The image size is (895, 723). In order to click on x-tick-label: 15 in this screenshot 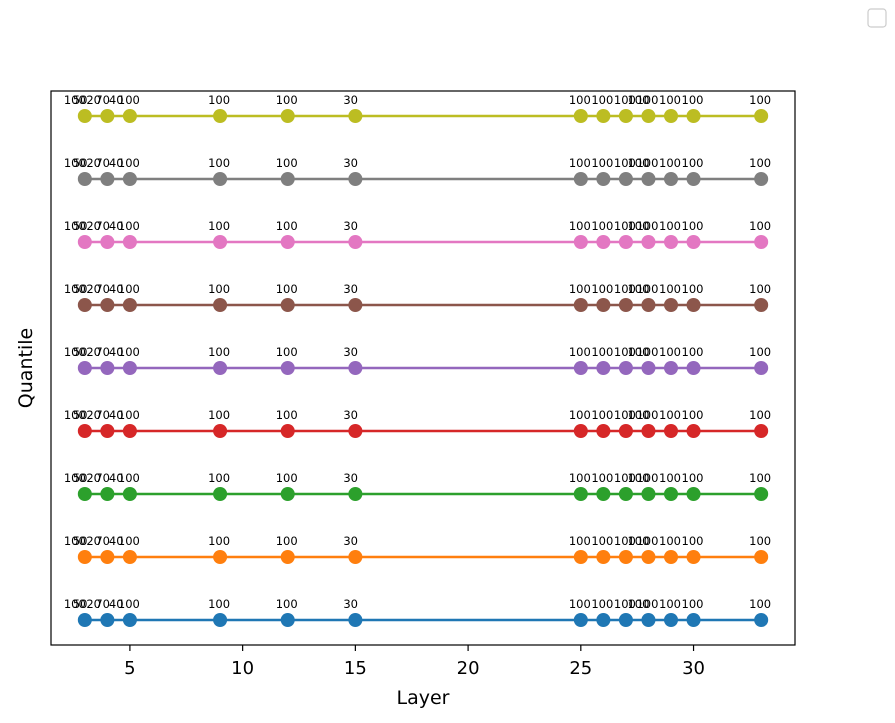, I will do `click(355, 668)`.